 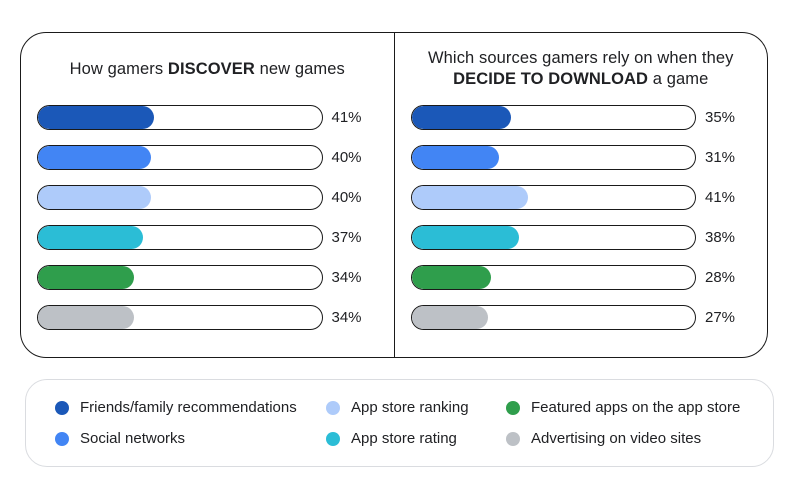 I want to click on legend-item: Friends/family recommendations, so click(x=190, y=407).